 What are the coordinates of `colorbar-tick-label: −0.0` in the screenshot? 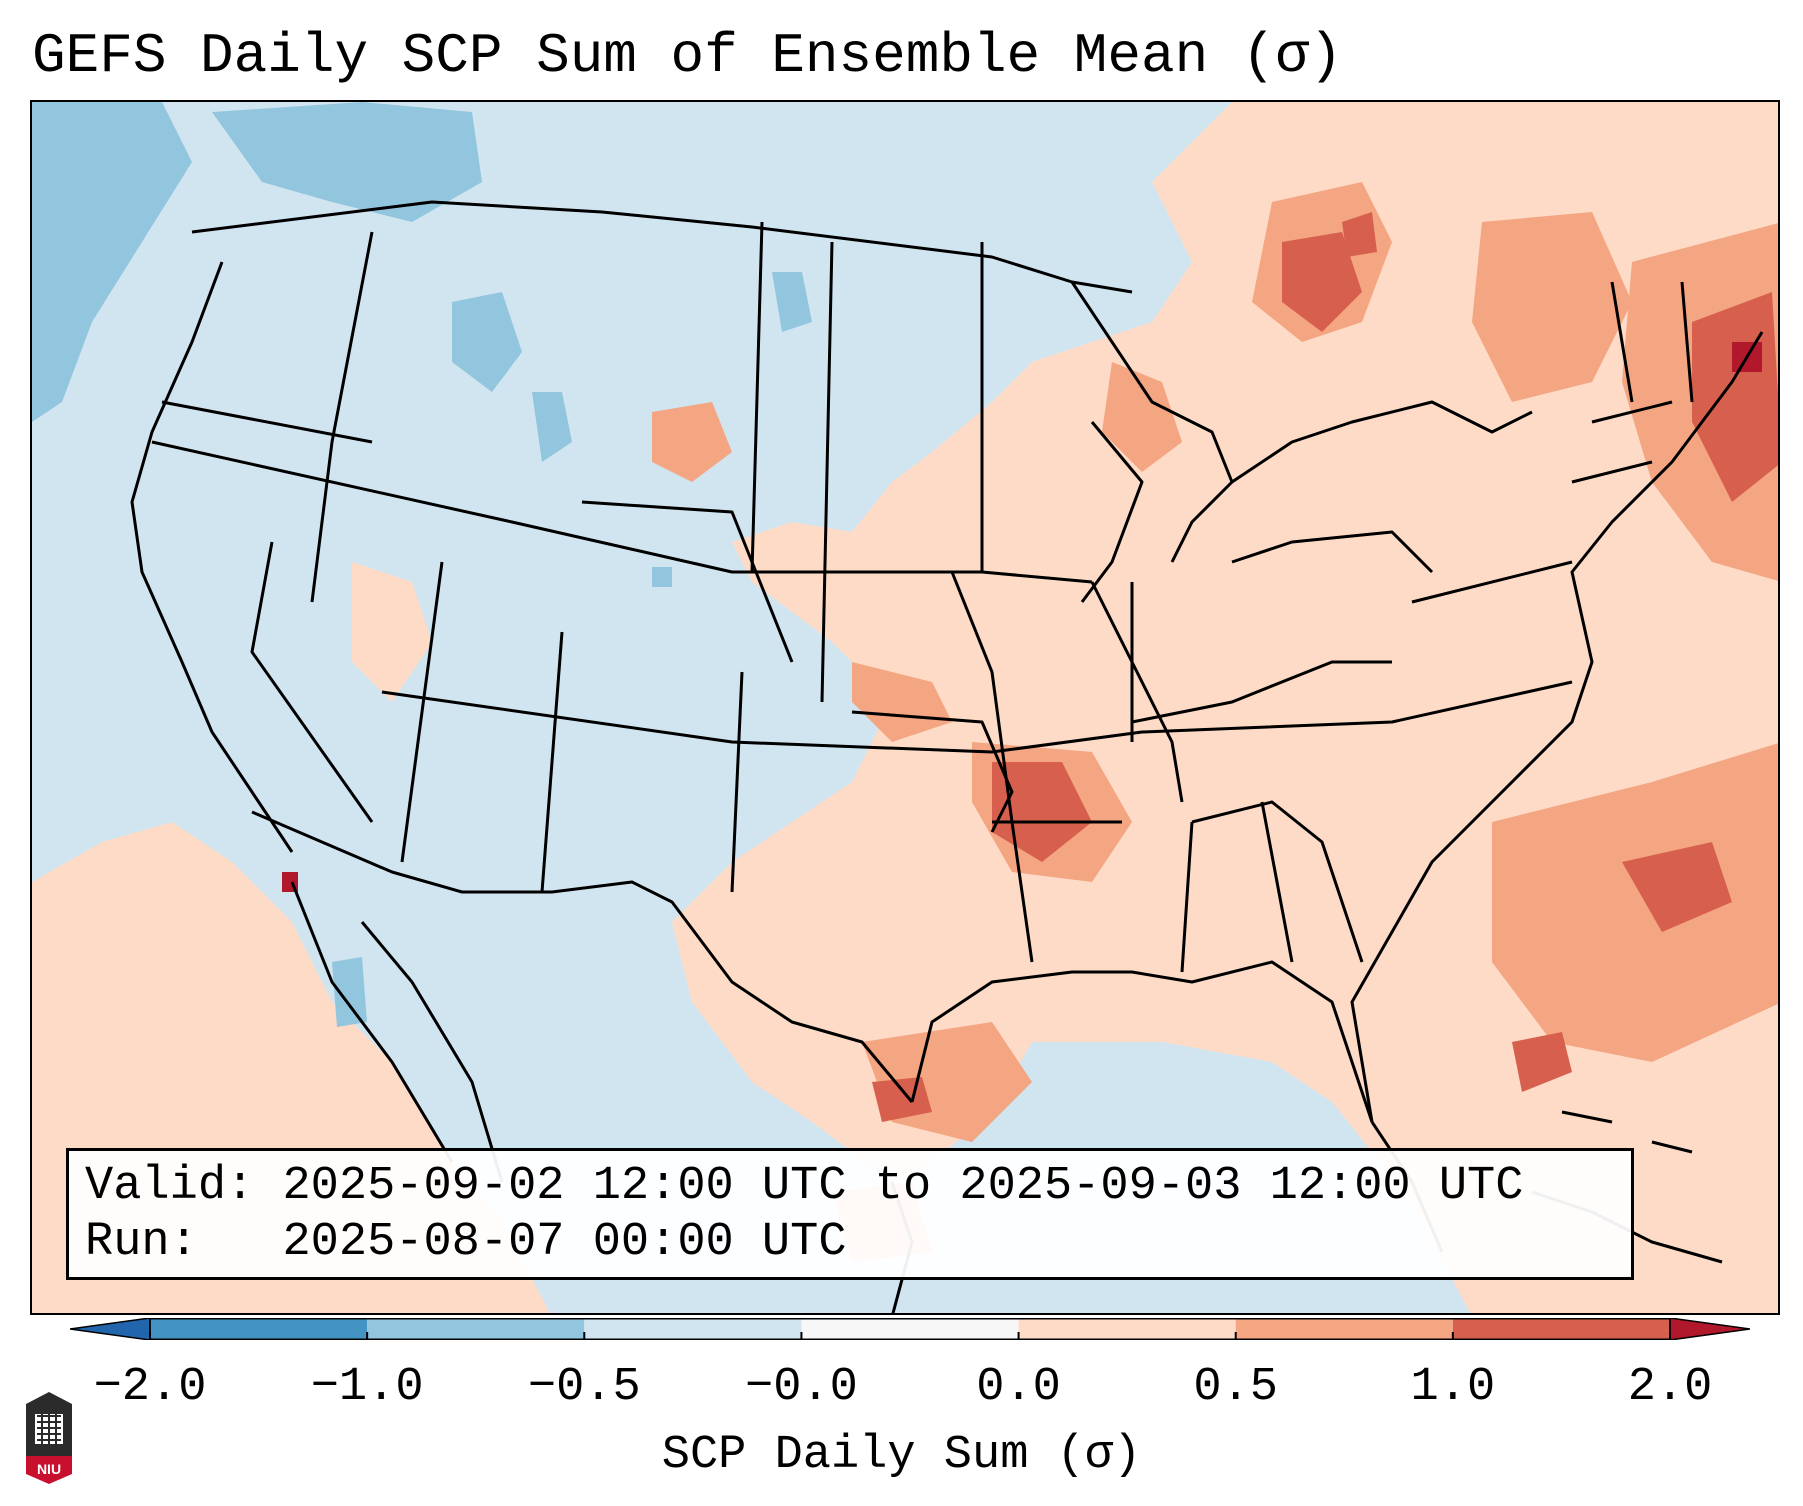 It's located at (801, 1387).